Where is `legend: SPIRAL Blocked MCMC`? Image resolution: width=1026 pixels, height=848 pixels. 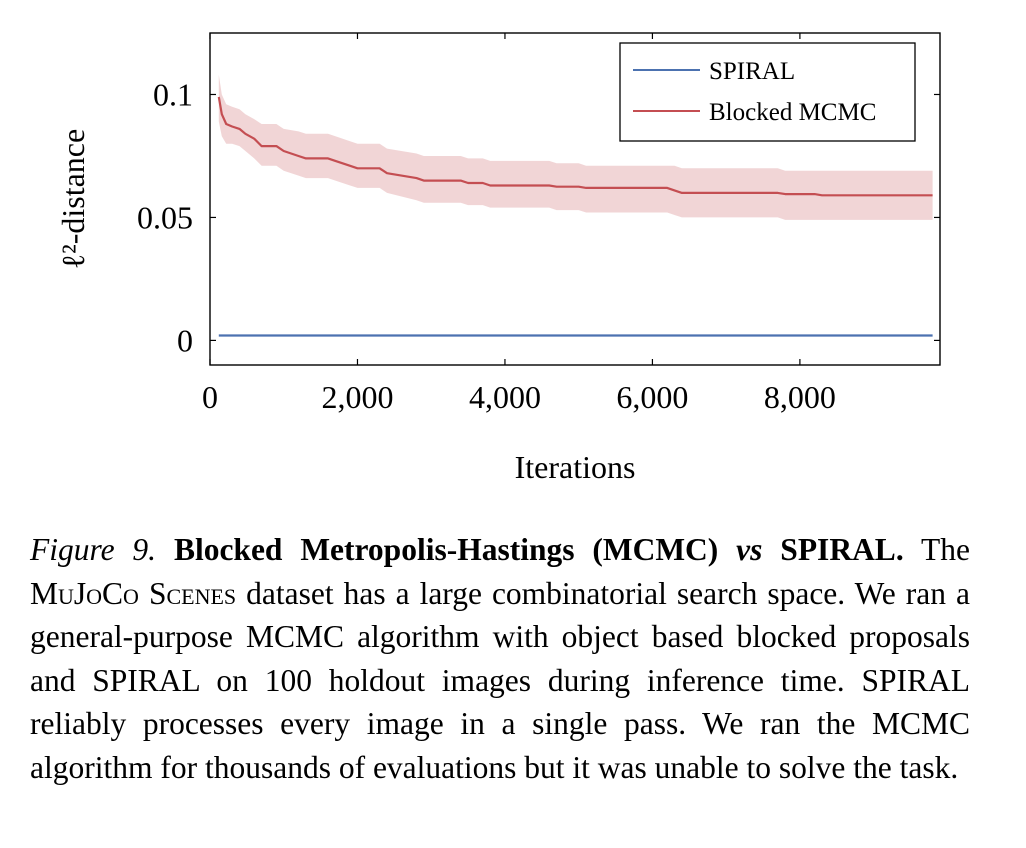 legend: SPIRAL Blocked MCMC is located at coordinates (767, 92).